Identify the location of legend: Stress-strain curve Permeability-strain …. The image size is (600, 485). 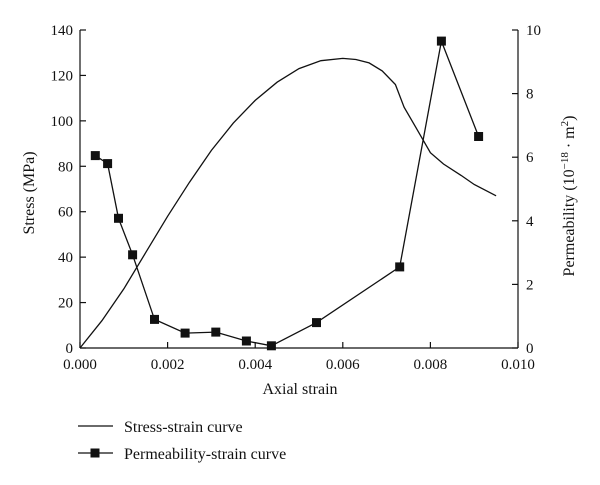
(182, 441).